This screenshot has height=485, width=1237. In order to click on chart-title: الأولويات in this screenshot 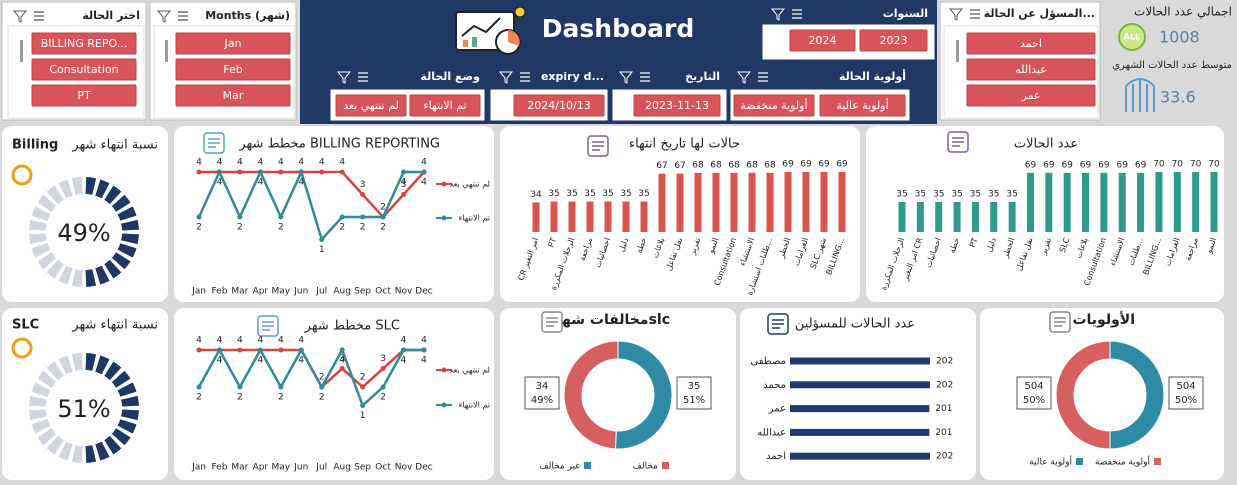, I will do `click(1103, 319)`.